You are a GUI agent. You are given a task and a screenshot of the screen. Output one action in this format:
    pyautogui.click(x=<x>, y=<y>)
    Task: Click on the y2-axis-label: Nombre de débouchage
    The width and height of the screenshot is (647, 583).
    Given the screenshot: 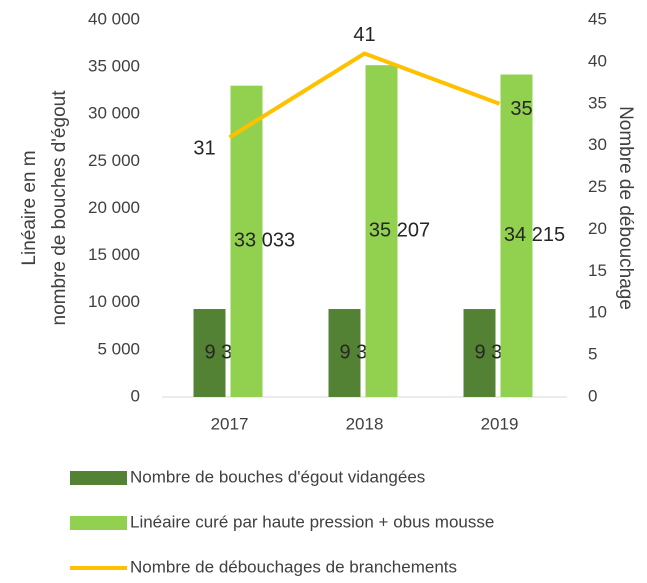 What is the action you would take?
    pyautogui.click(x=625, y=208)
    